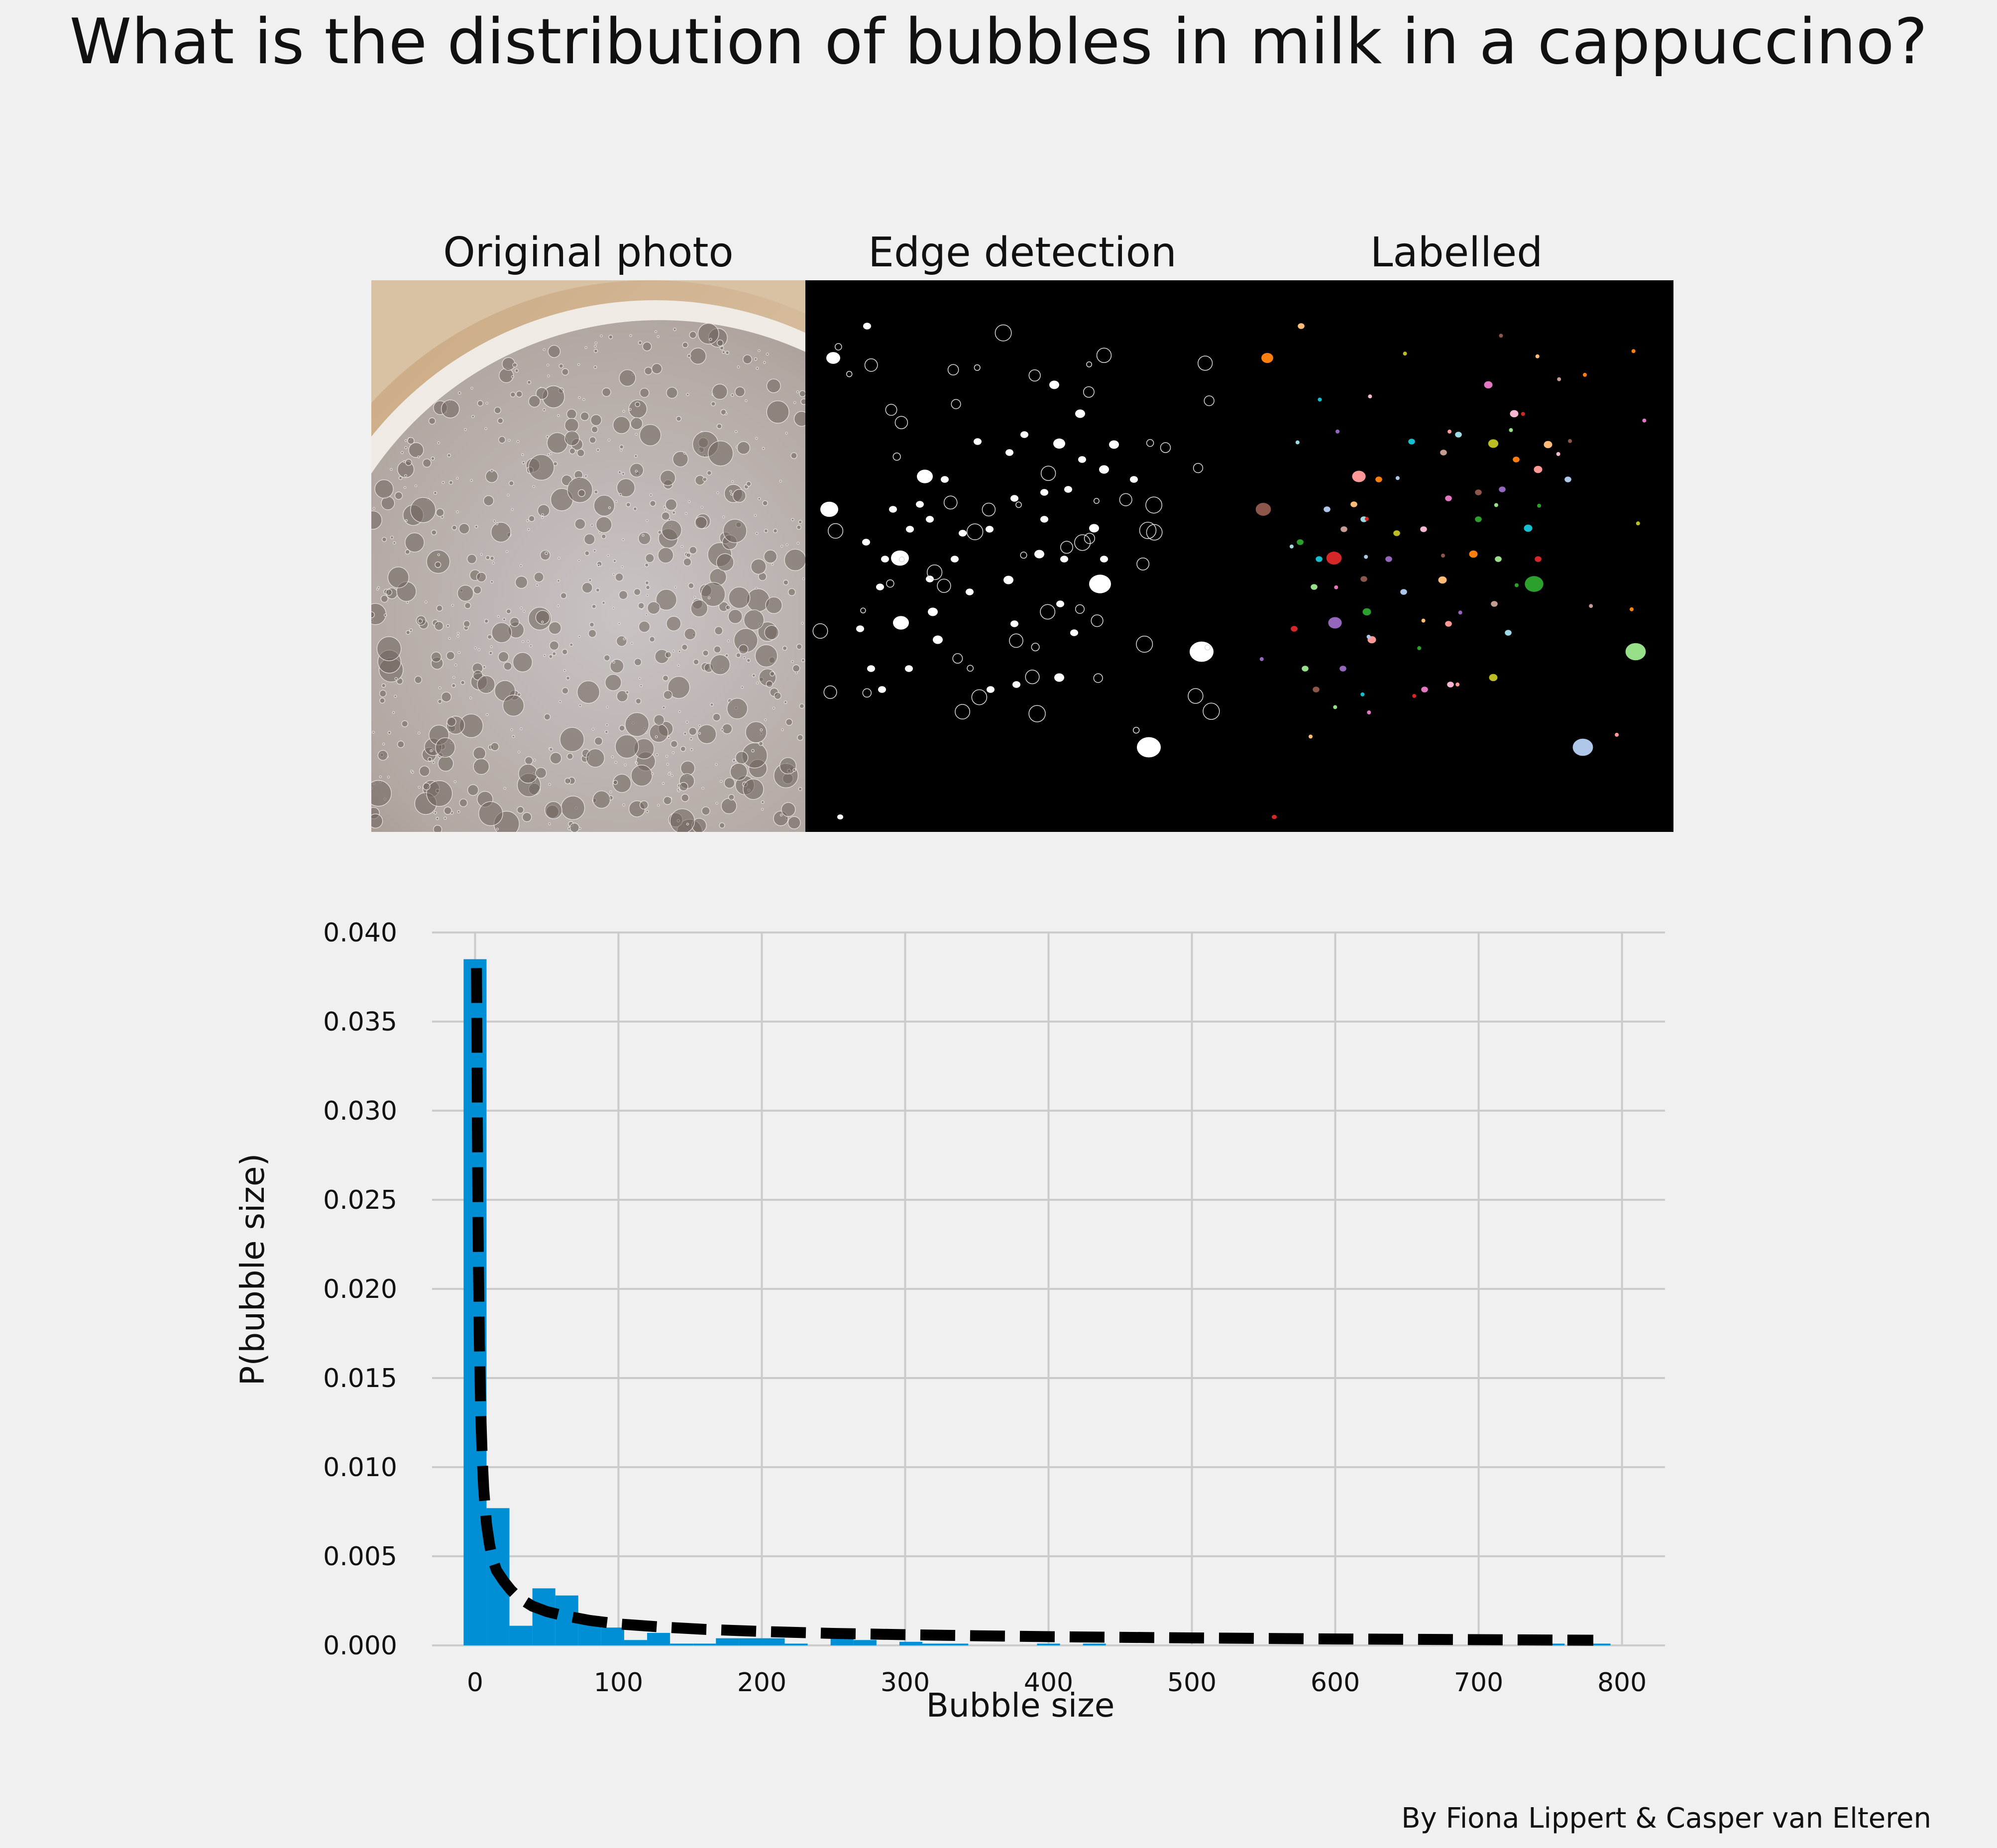  I want to click on panel-title-edge: Edge detection, so click(1022, 252).